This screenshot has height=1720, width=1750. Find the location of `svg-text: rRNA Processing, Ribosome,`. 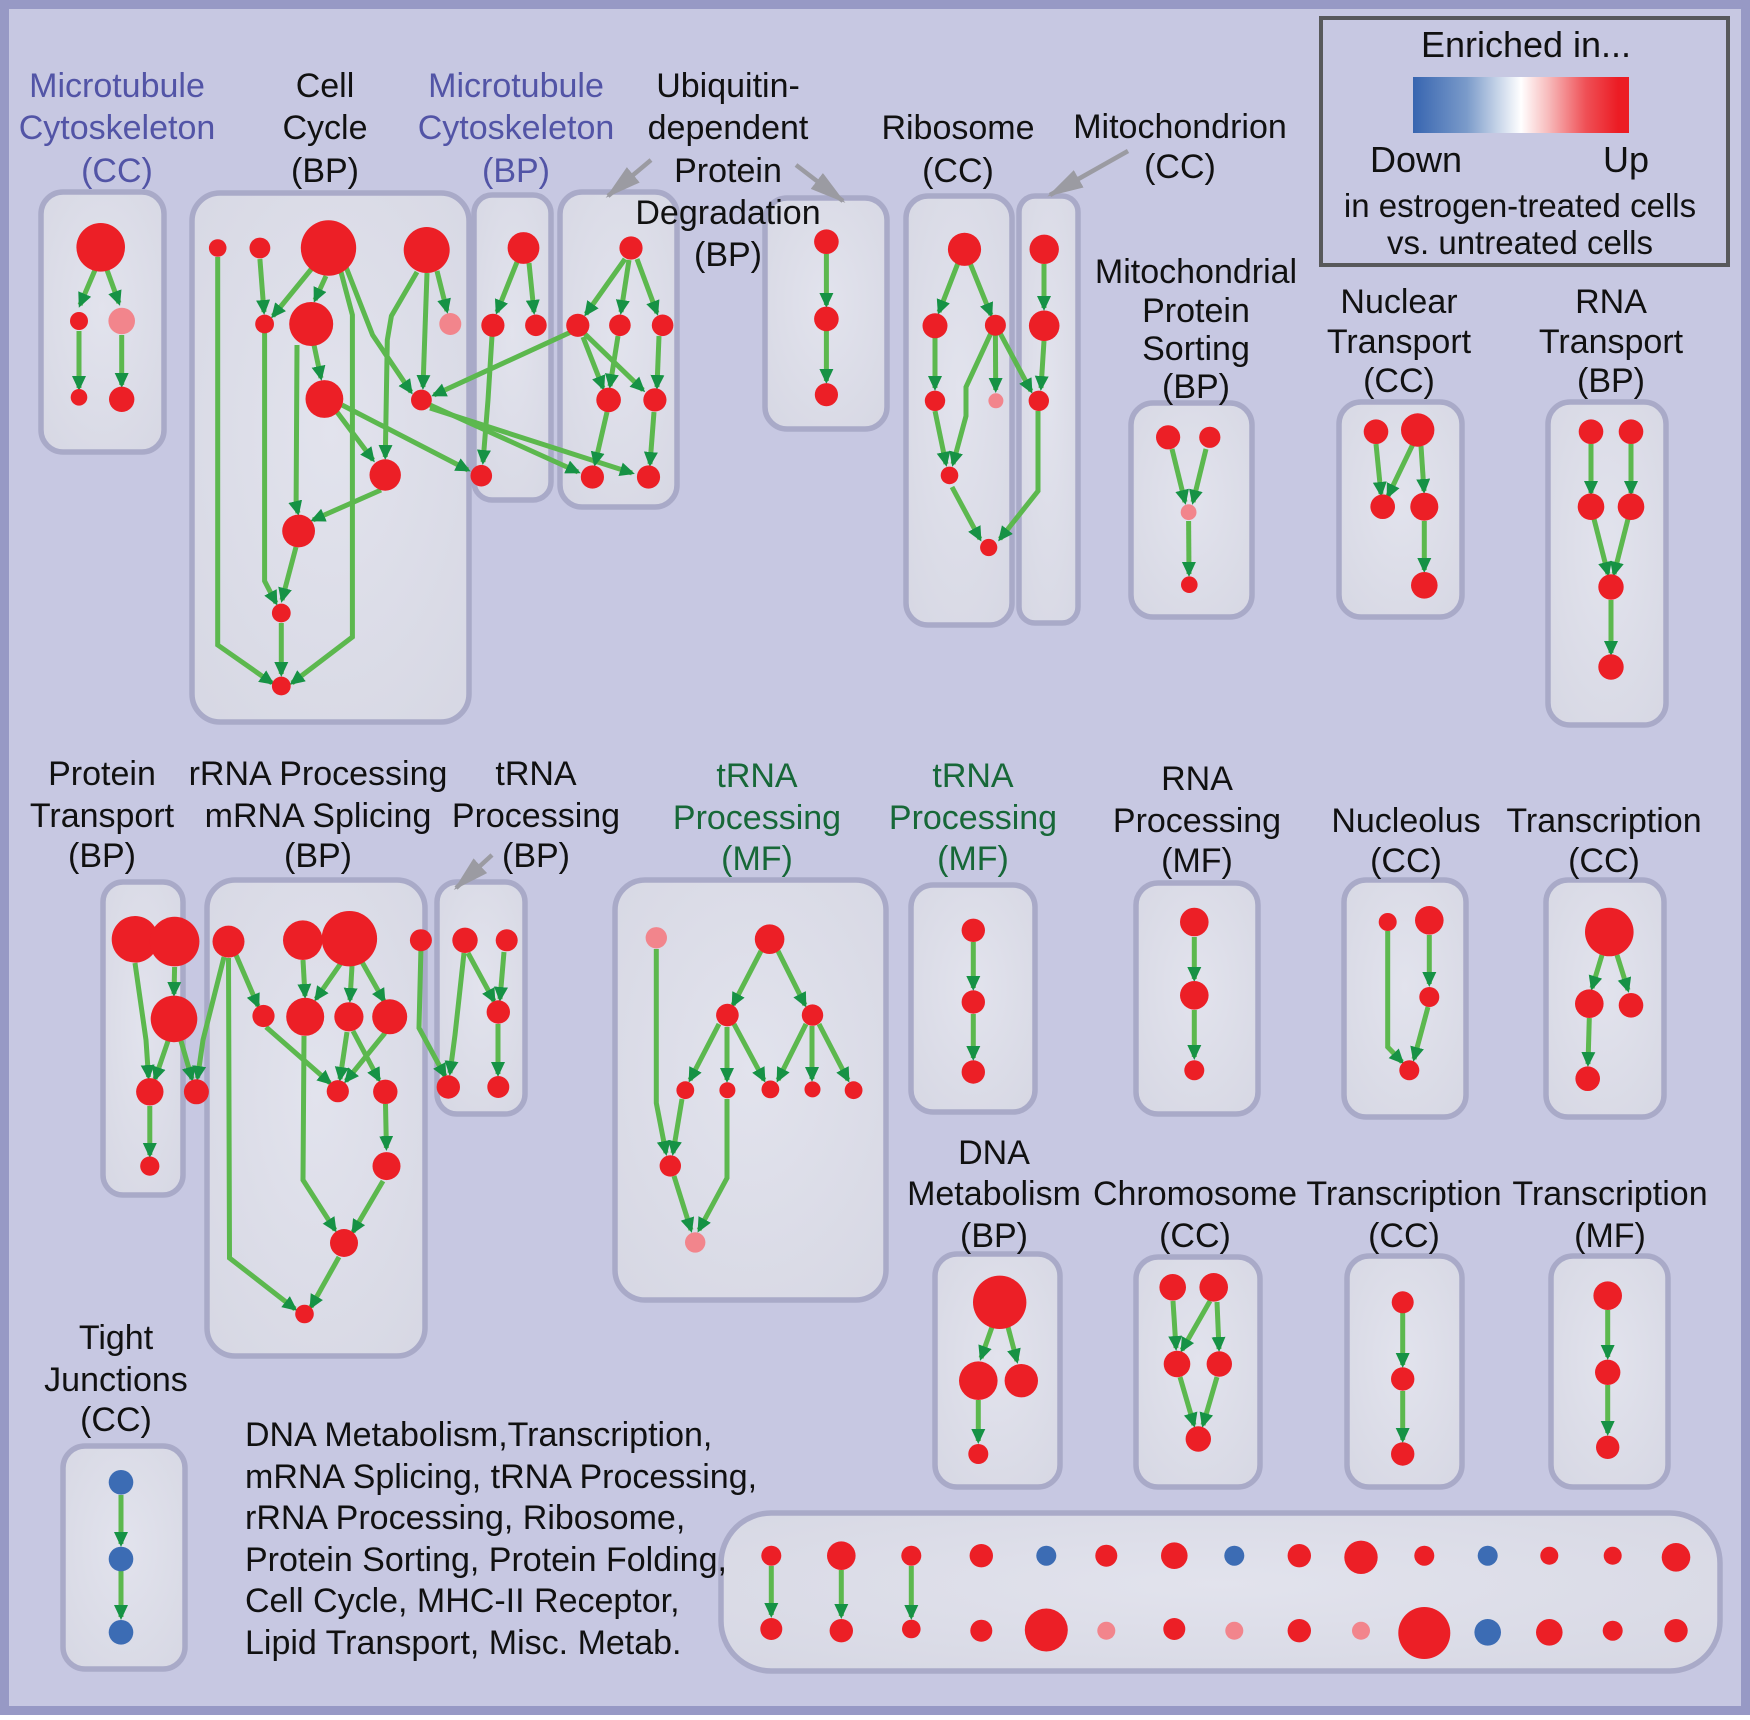

svg-text: rRNA Processing, Ribosome, is located at coordinates (465, 1518).